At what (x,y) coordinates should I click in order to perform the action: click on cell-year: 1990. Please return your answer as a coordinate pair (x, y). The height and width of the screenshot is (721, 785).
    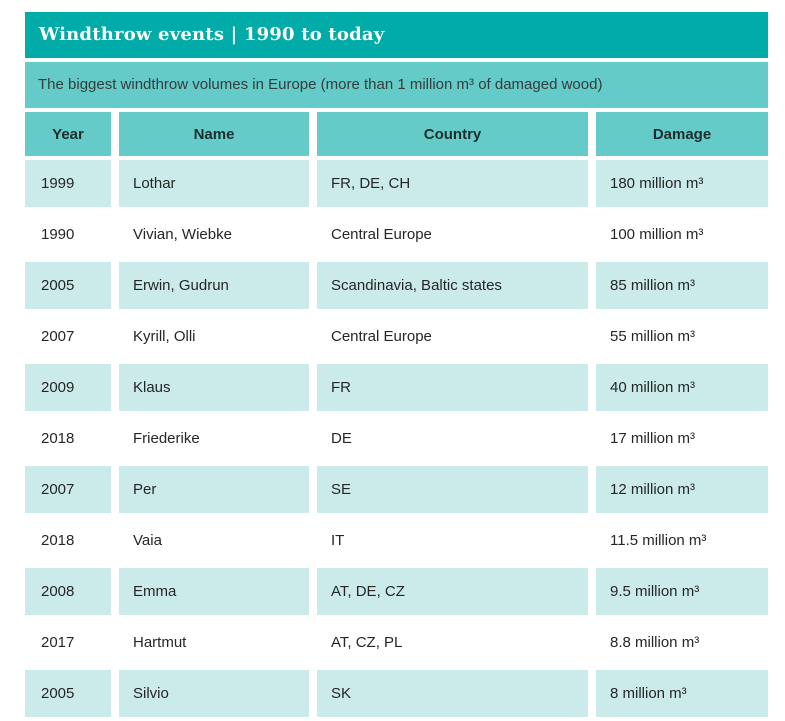
    Looking at the image, I should click on (68, 234).